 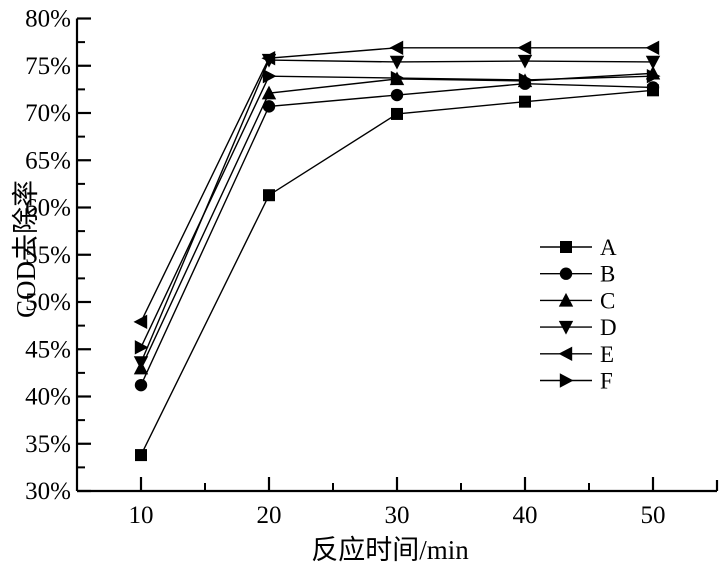 What do you see at coordinates (524, 47) in the screenshot?
I see `series-E-point-40min` at bounding box center [524, 47].